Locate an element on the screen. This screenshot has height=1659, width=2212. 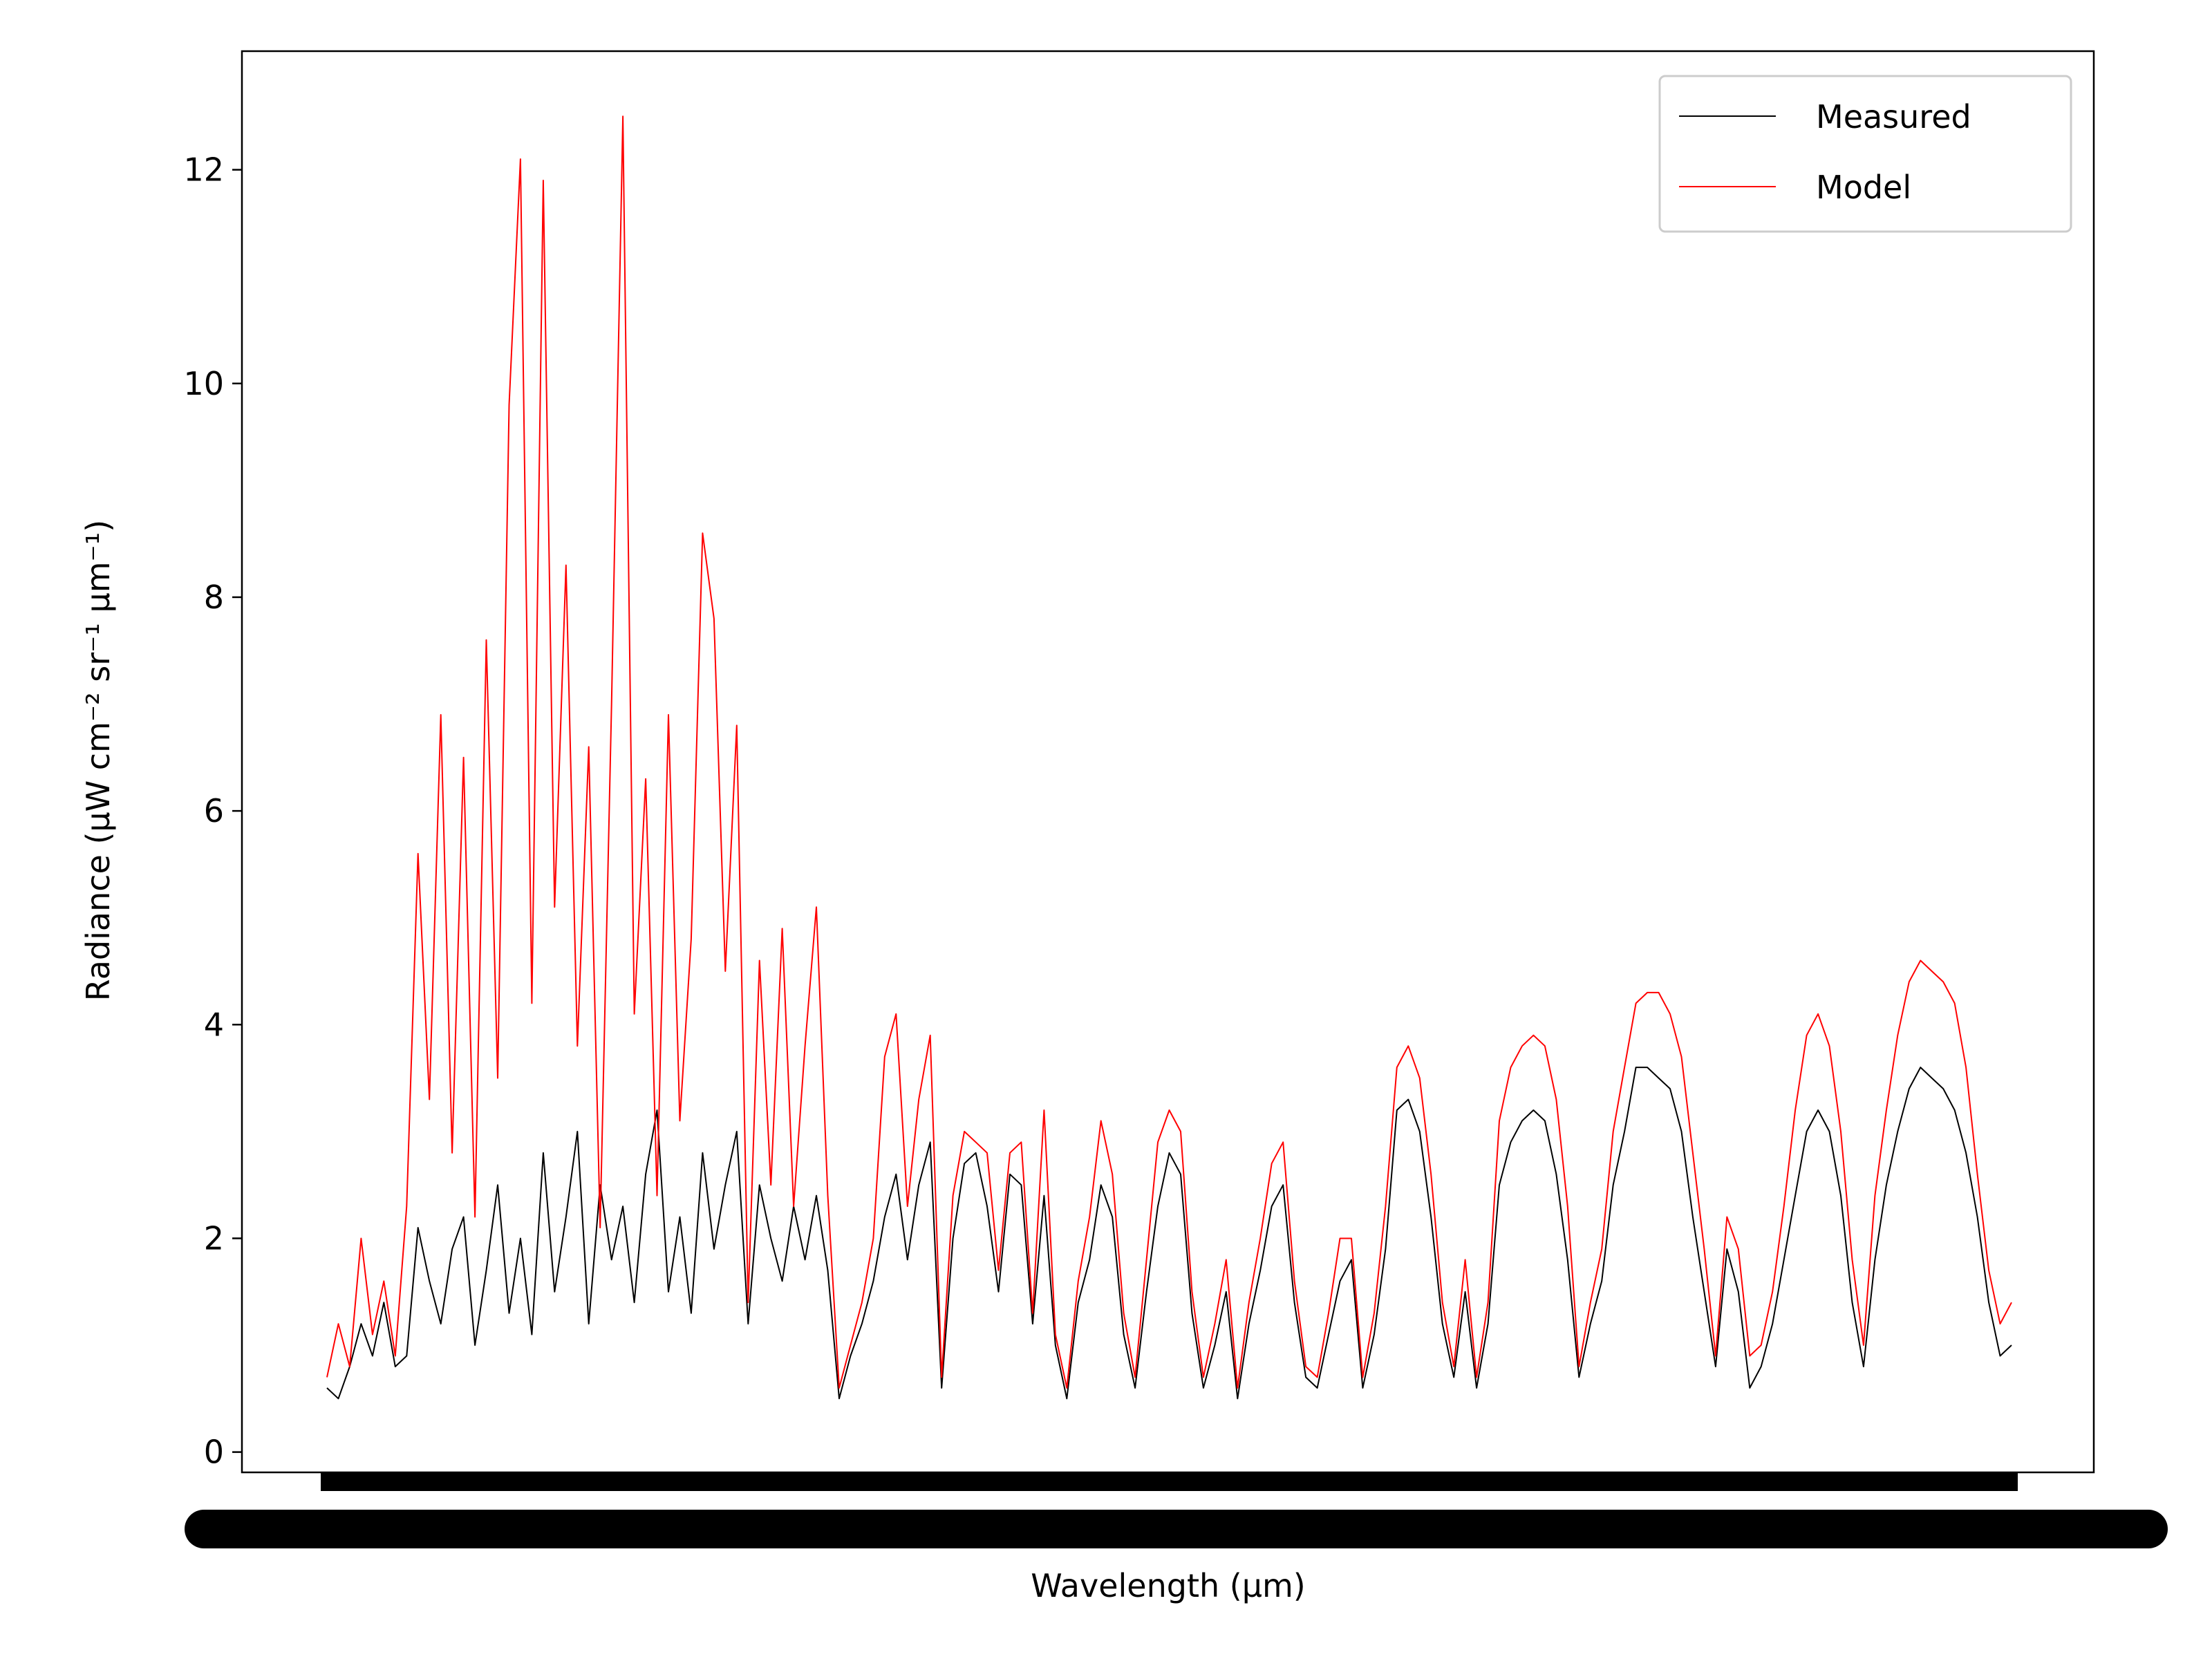
x-tick-labels-overlap is located at coordinates (1176, 1529).